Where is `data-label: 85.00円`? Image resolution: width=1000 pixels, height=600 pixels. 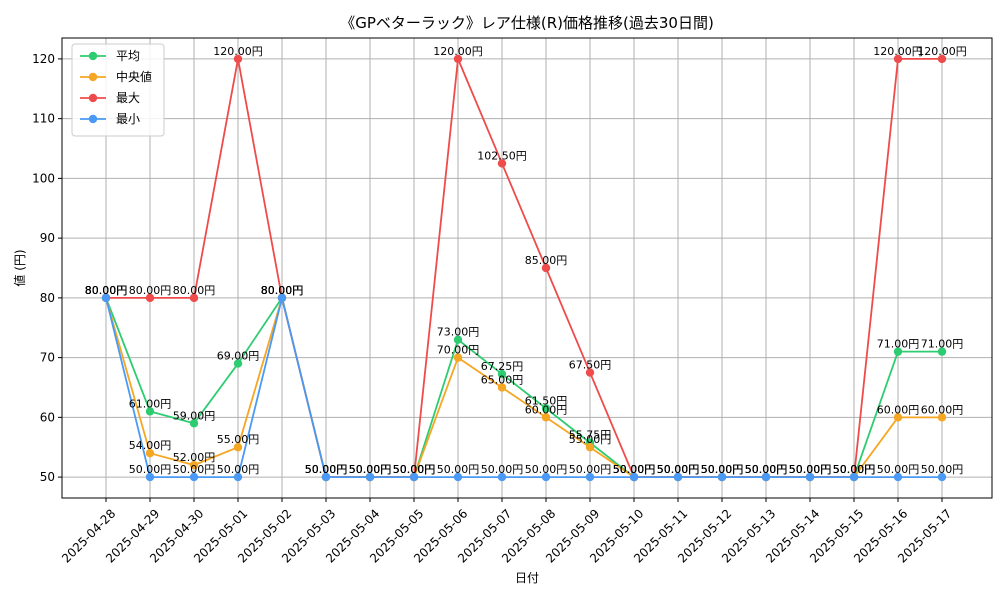 data-label: 85.00円 is located at coordinates (546, 260).